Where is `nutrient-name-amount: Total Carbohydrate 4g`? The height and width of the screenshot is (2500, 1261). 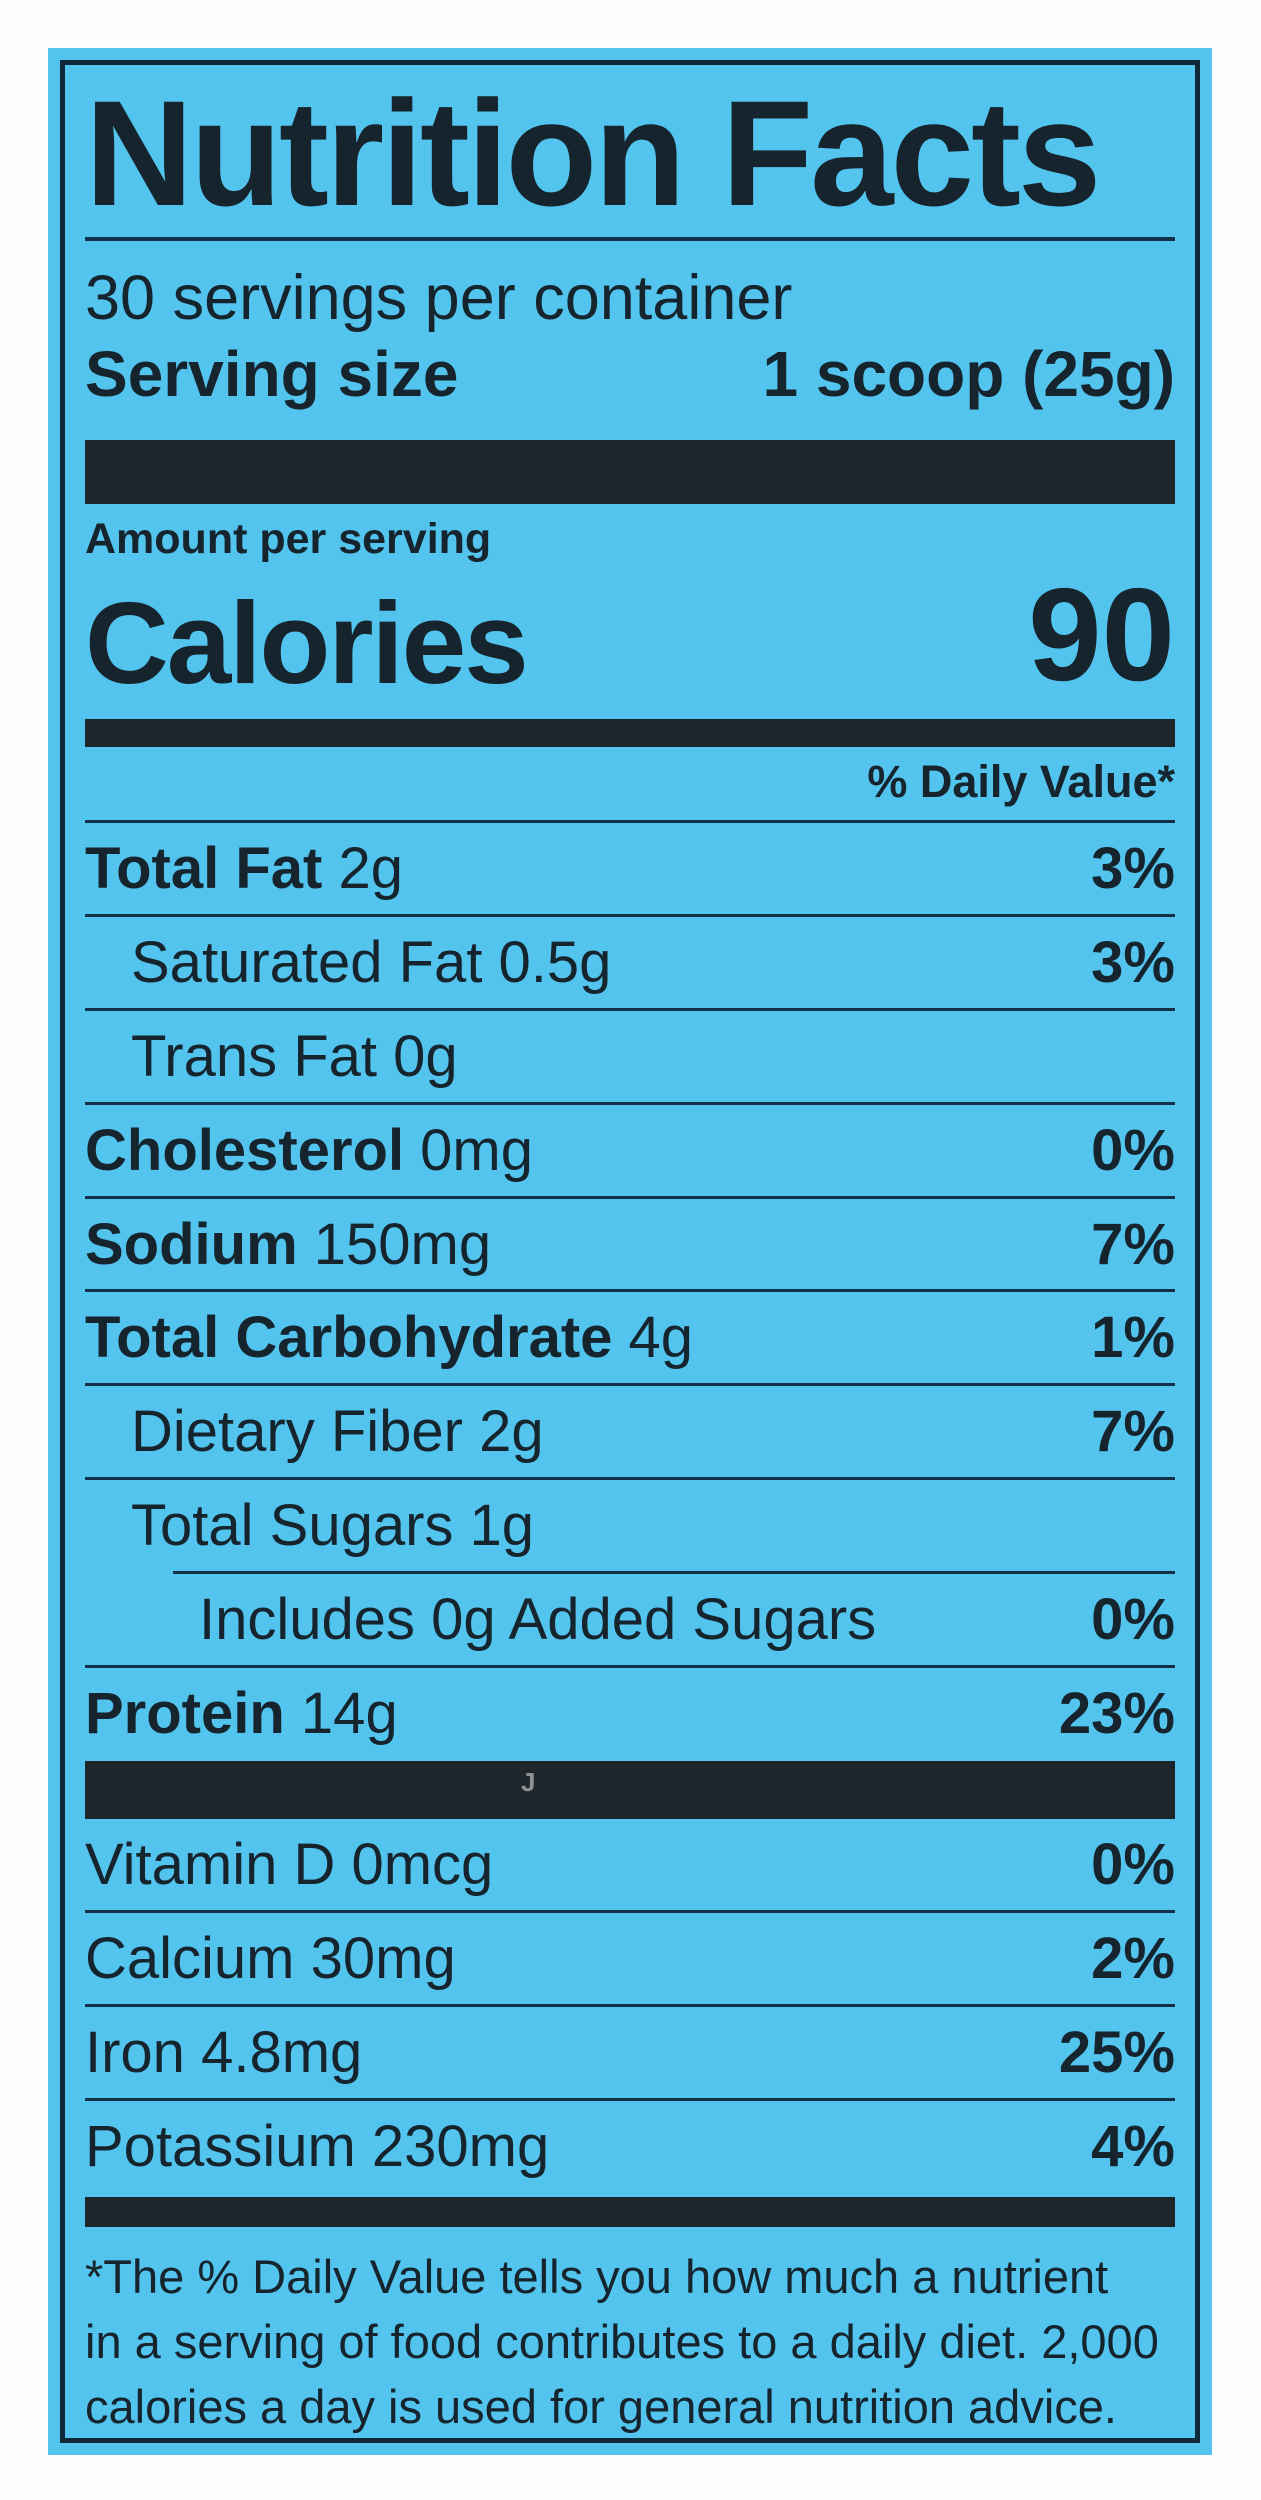
nutrient-name-amount: Total Carbohydrate 4g is located at coordinates (389, 1338).